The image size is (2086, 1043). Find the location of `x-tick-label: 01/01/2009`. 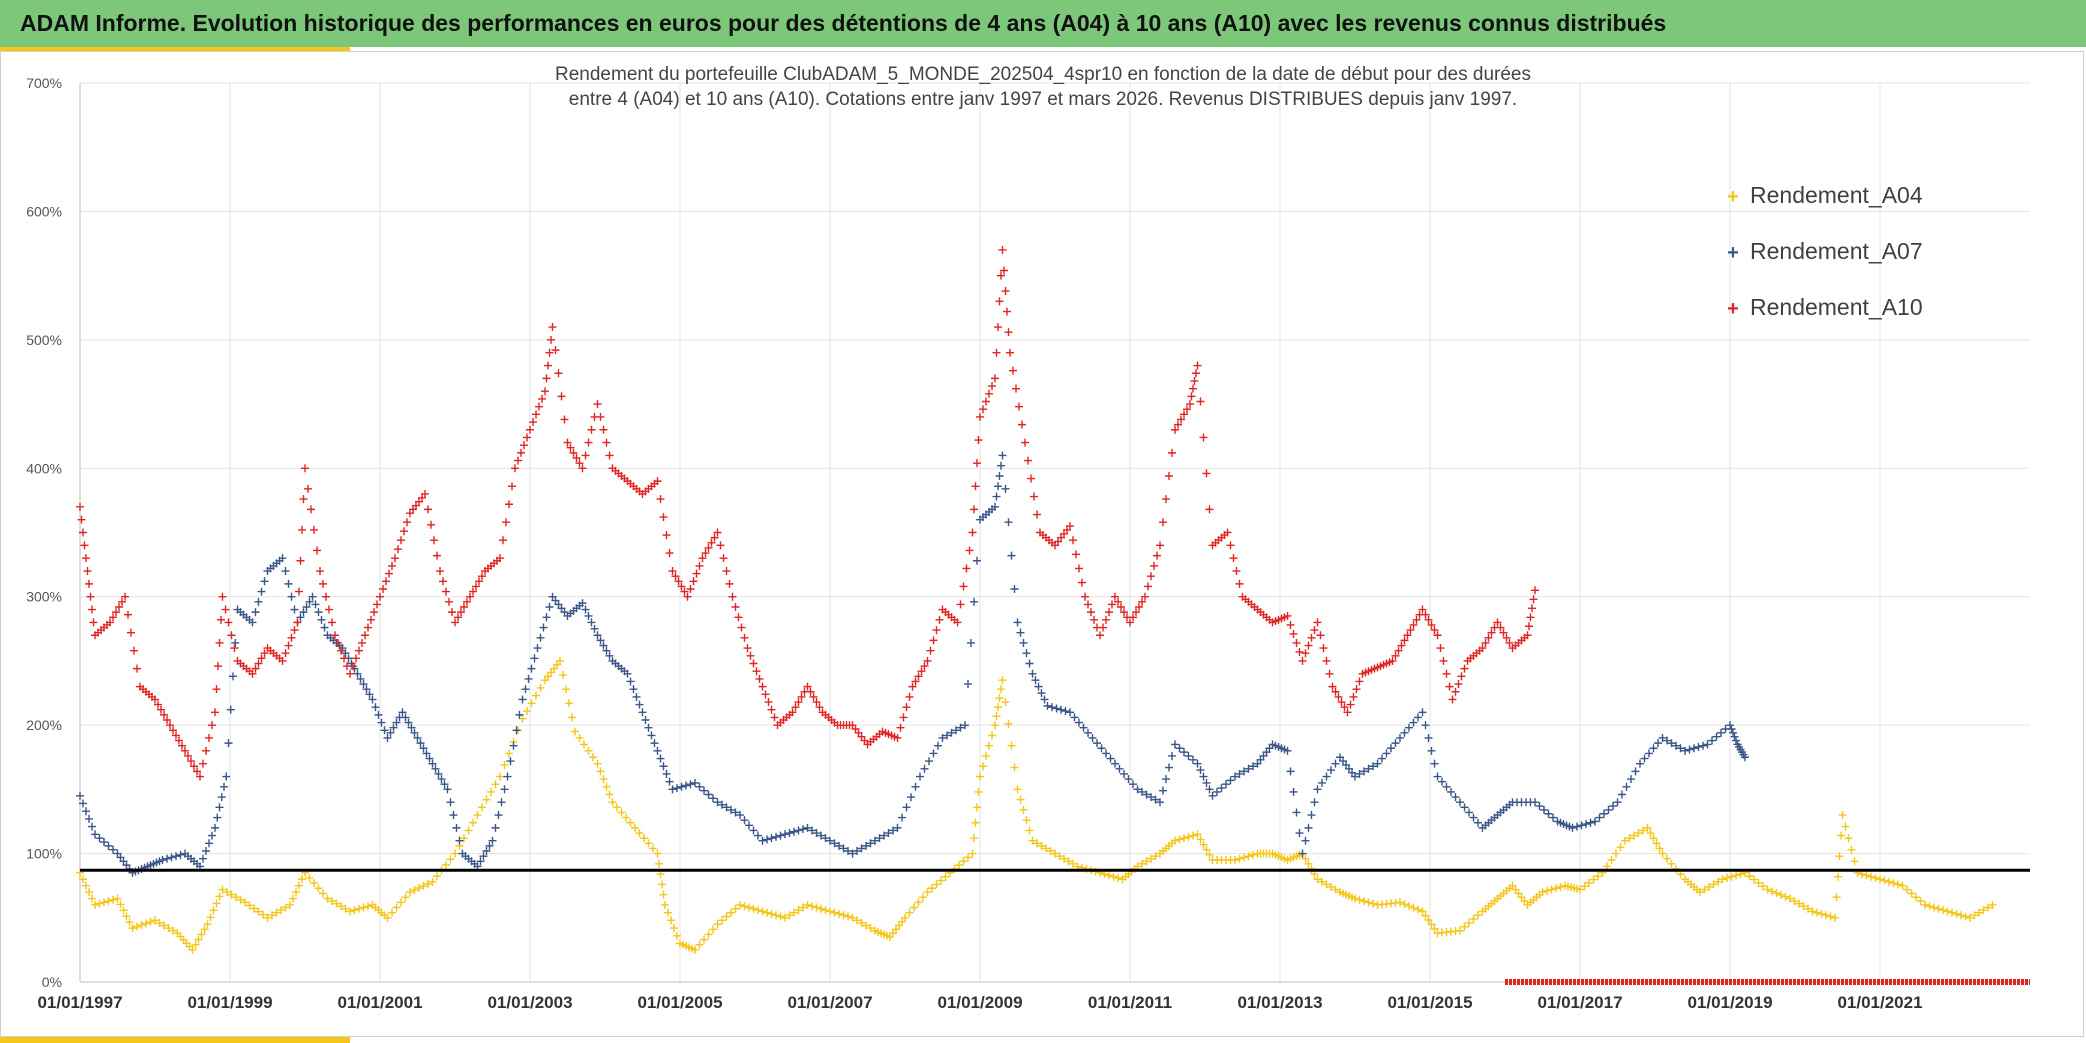

x-tick-label: 01/01/2009 is located at coordinates (979, 1002).